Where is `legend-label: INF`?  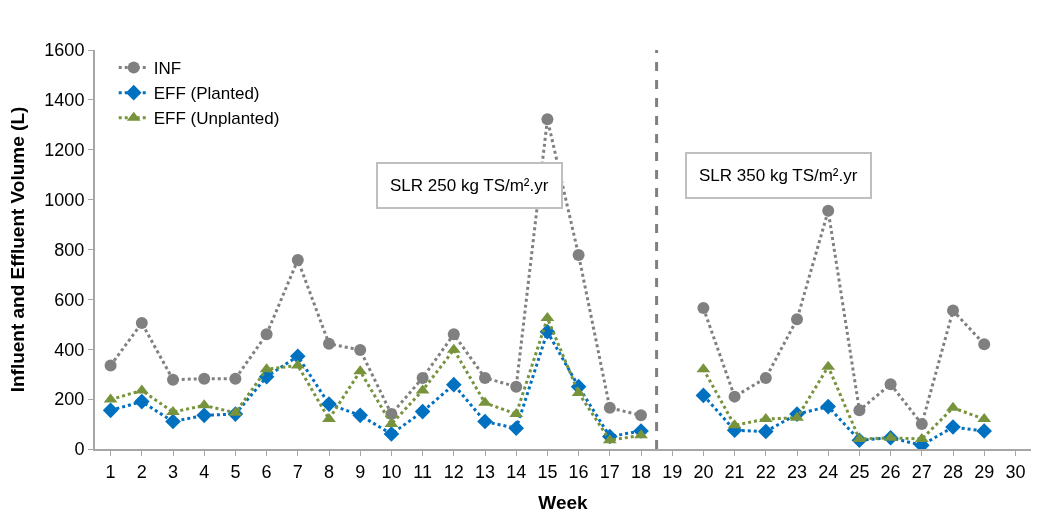 legend-label: INF is located at coordinates (167, 69).